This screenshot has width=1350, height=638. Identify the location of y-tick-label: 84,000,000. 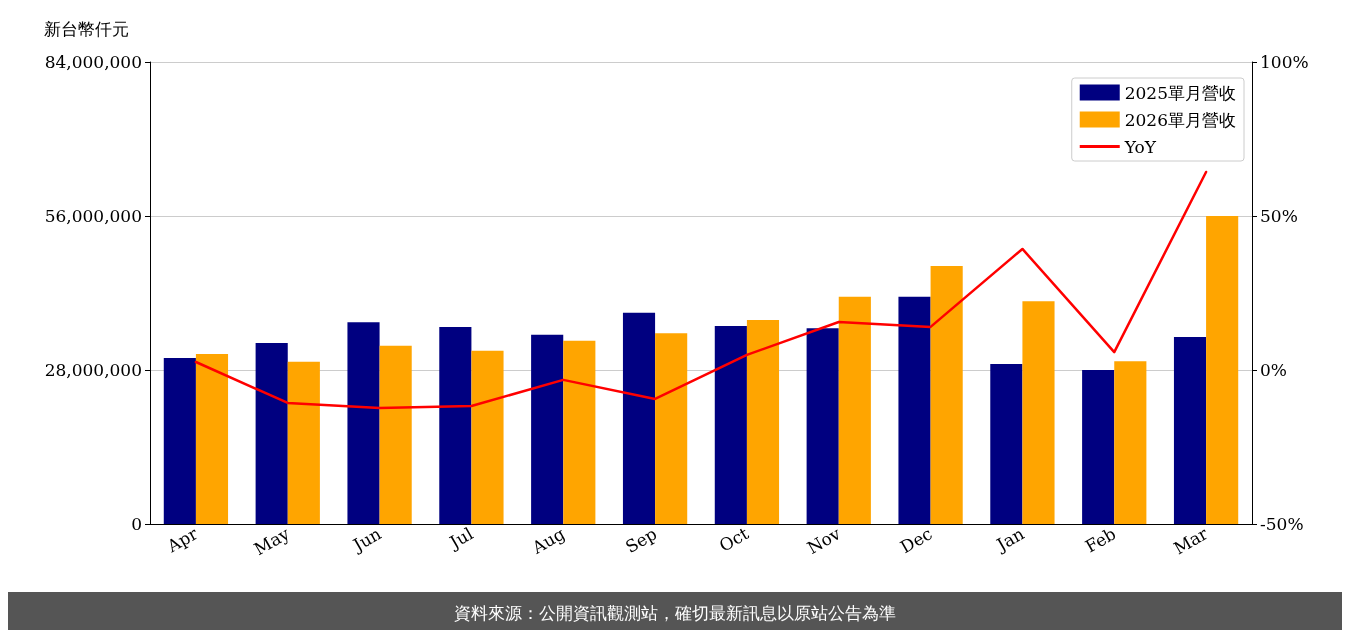
(93, 62).